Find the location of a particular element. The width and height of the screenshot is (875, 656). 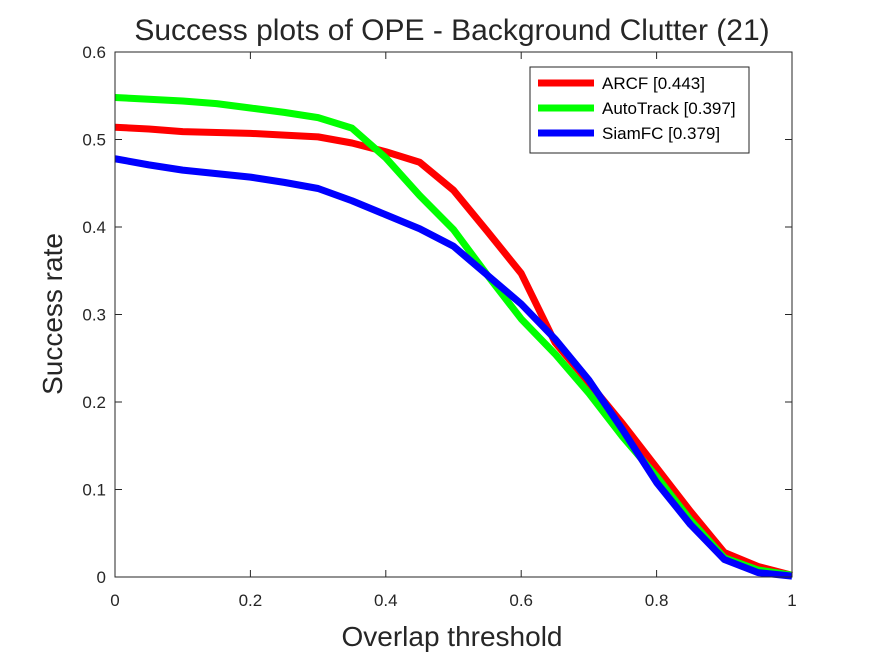

y-tick-label: 0.4 is located at coordinates (94, 227).